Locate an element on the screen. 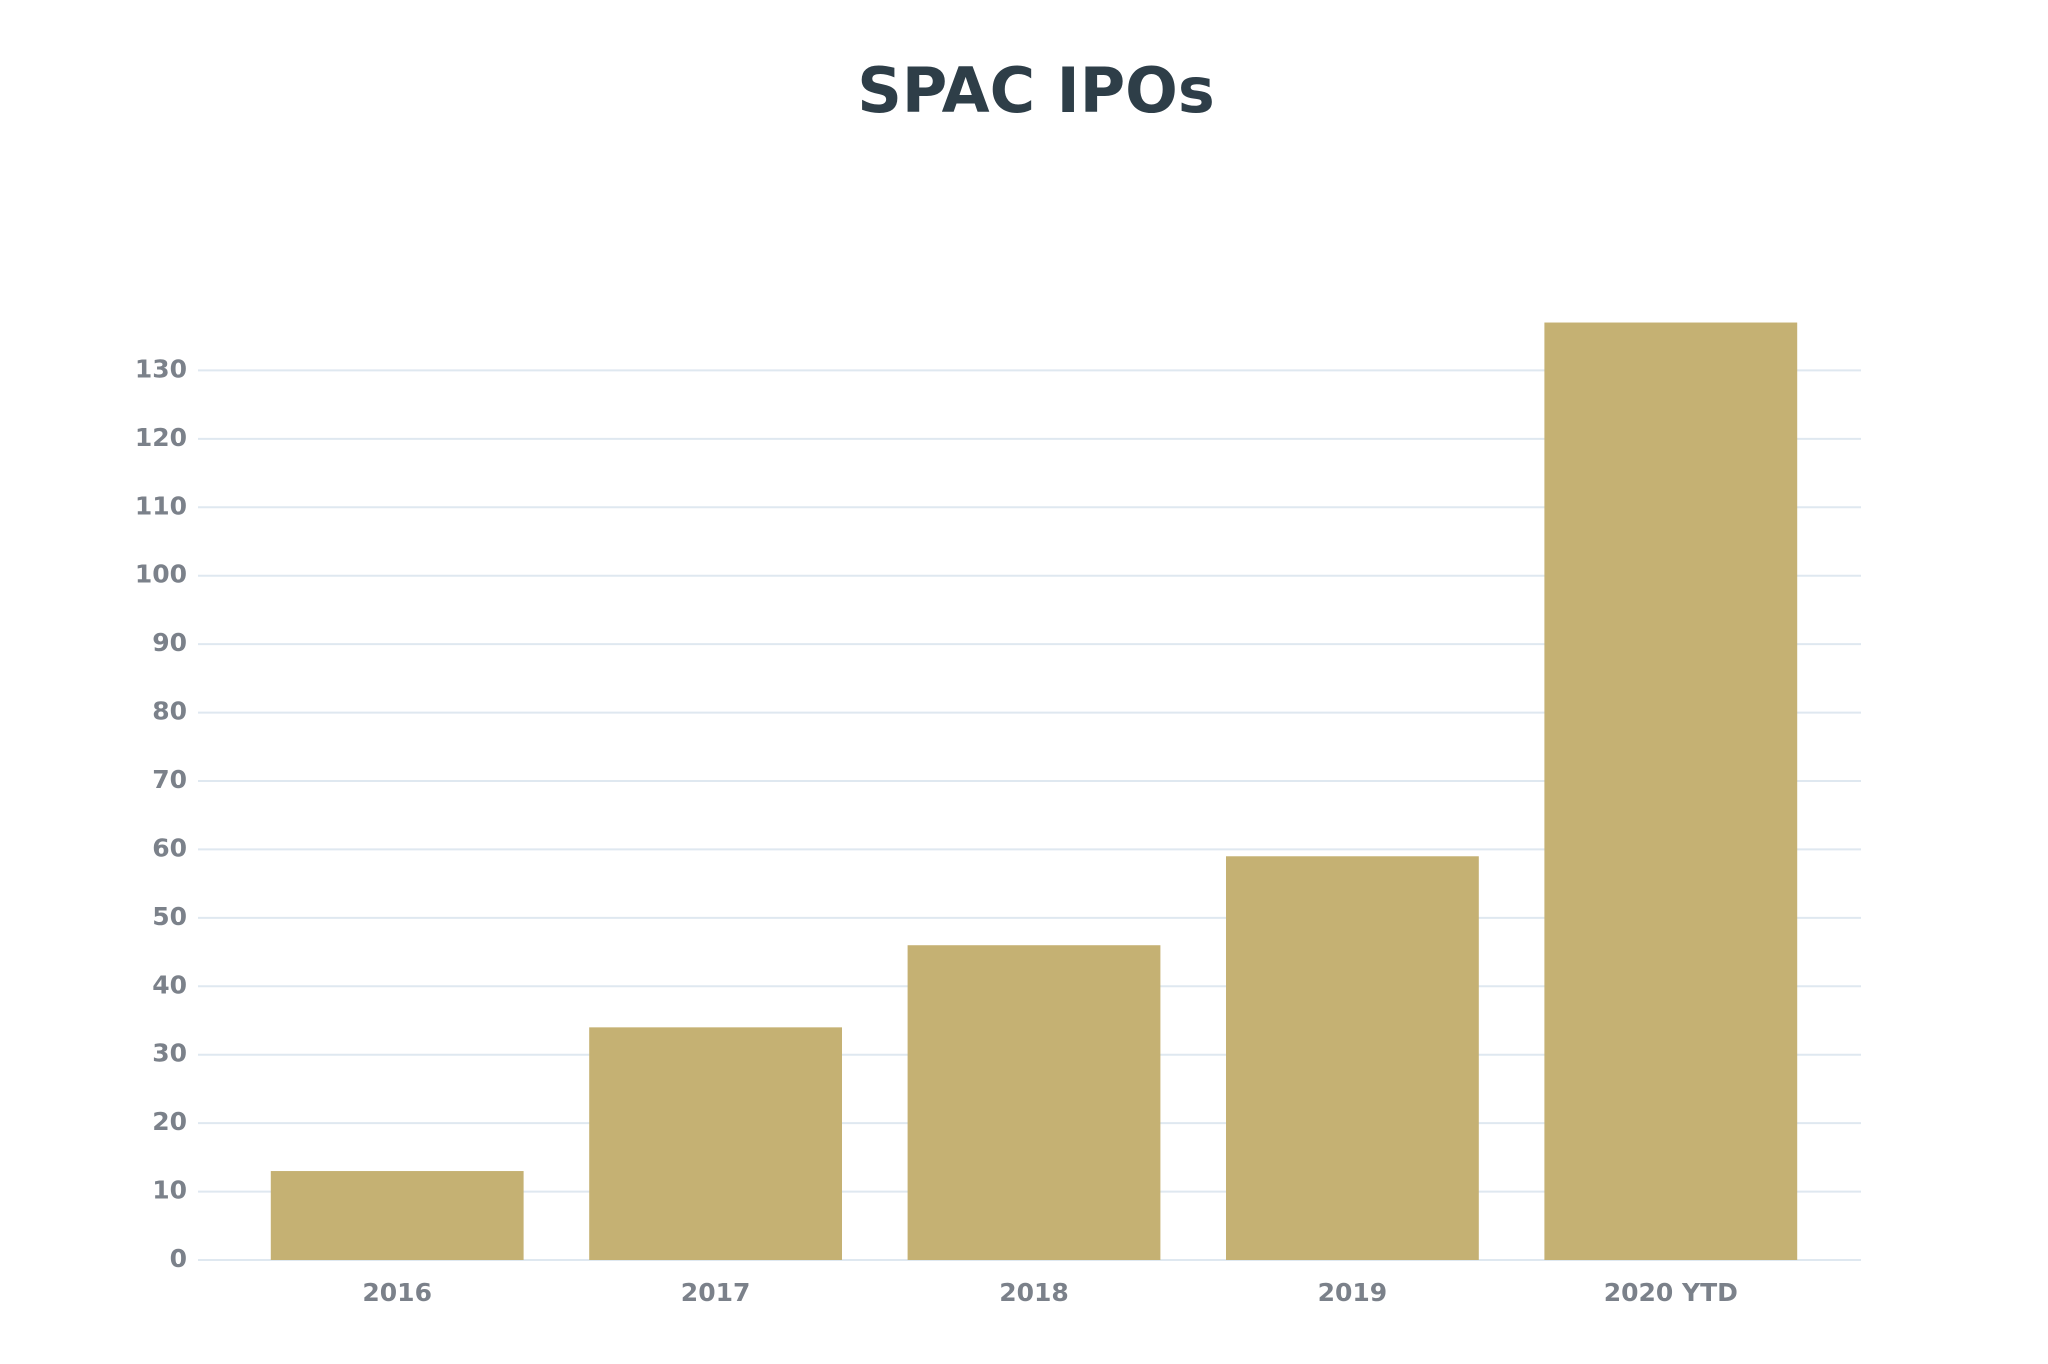  y-tick-label: 30 is located at coordinates (169, 1053).